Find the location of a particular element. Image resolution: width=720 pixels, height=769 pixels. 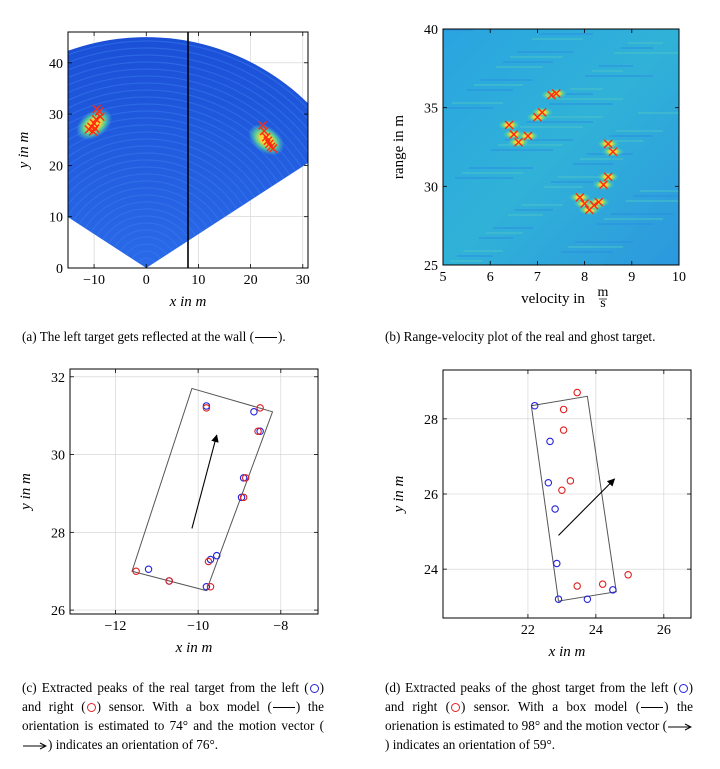

a-ylabel: y in m is located at coordinates (24, 151).